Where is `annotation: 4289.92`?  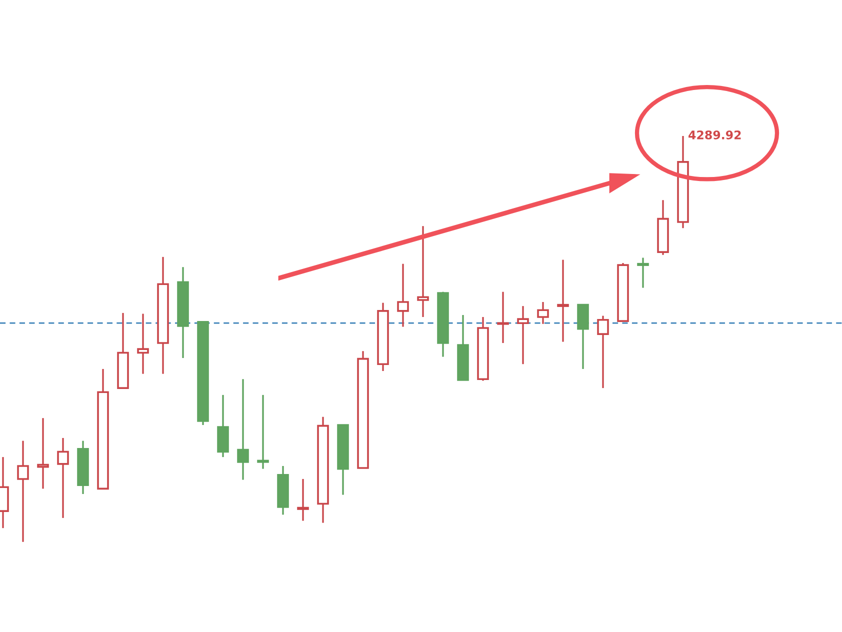 annotation: 4289.92 is located at coordinates (714, 135).